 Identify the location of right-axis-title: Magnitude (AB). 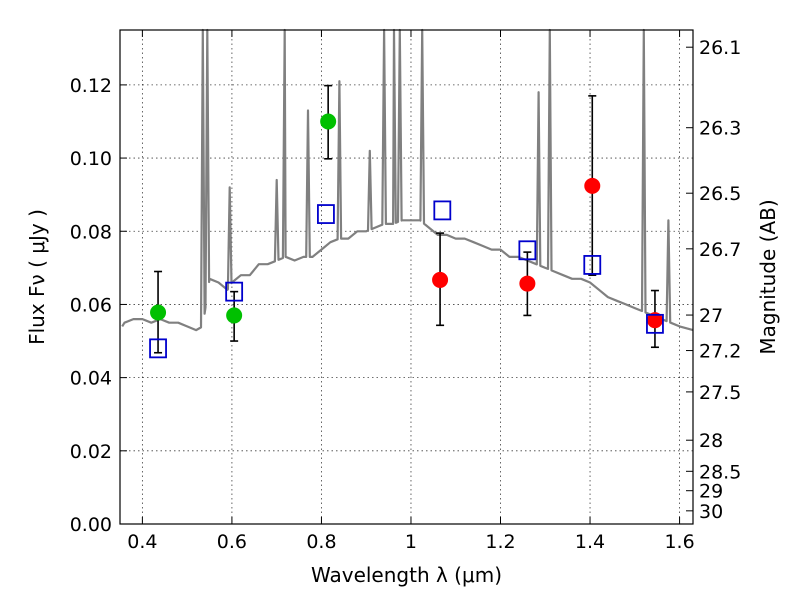
(768, 276).